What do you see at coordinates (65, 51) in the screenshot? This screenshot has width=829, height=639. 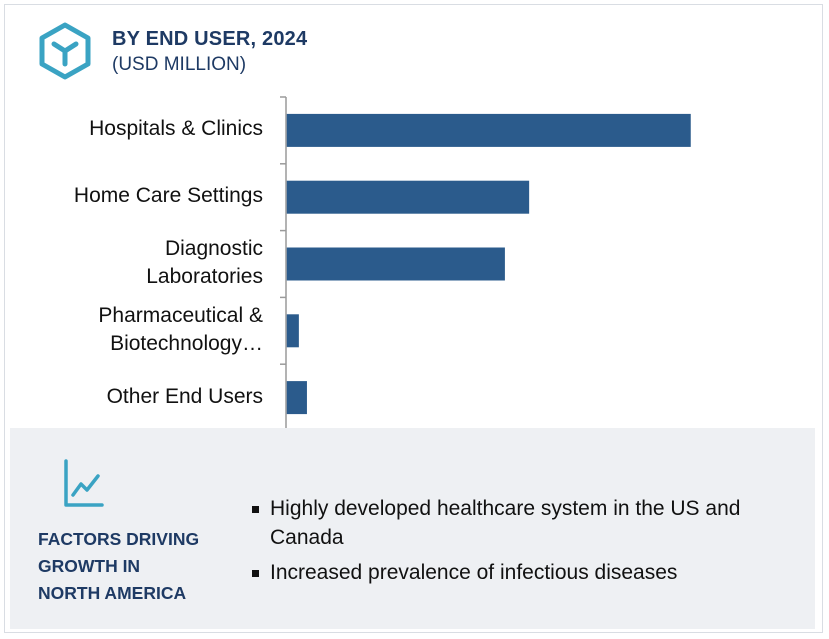 I see `cube-logo-icon` at bounding box center [65, 51].